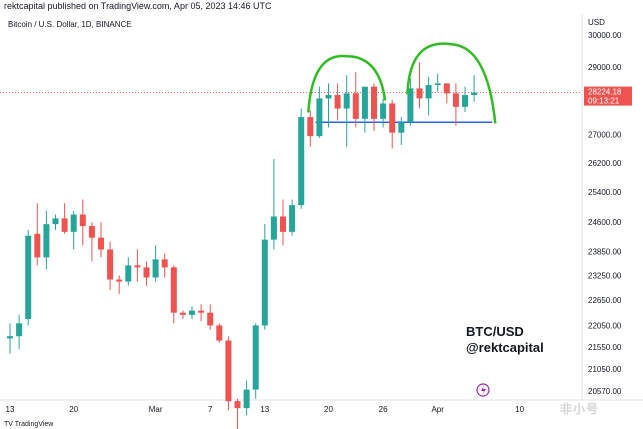  What do you see at coordinates (580, 409) in the screenshot?
I see `watermark: 非小号` at bounding box center [580, 409].